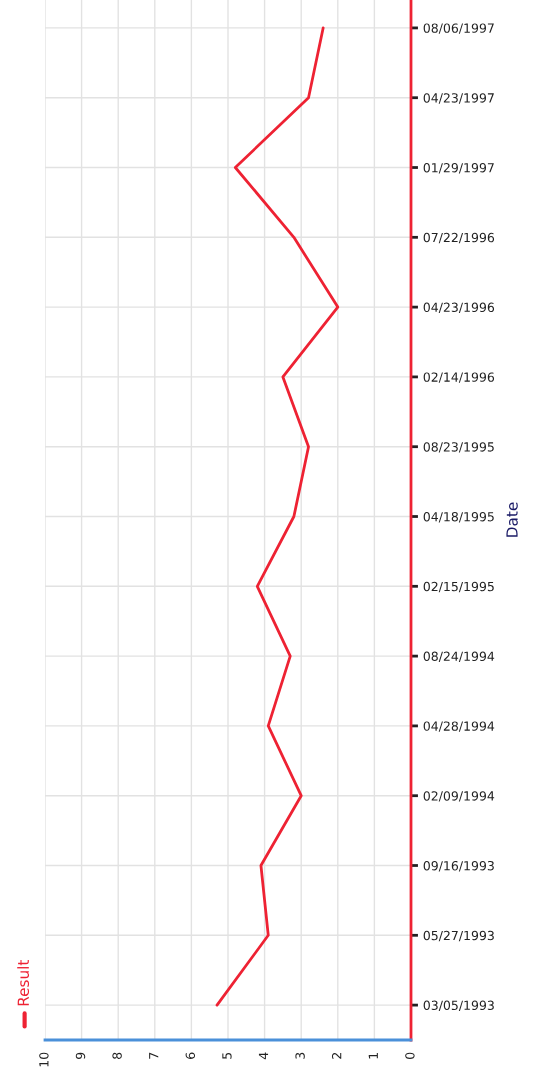 The image size is (547, 1092). Describe the element at coordinates (458, 866) in the screenshot. I see `y-tick-label: 09/16/1993` at that location.